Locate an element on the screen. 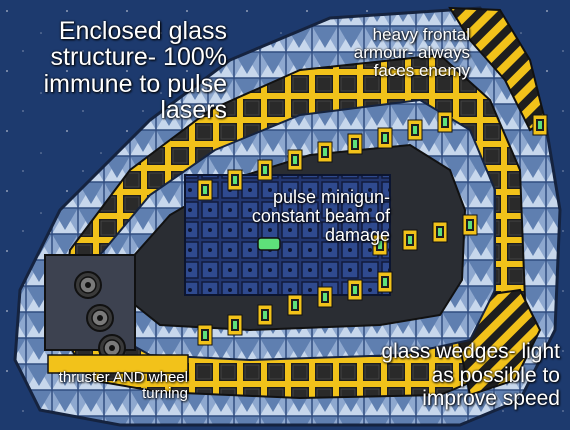 The width and height of the screenshot is (570, 430). rear-engine-block is located at coordinates (90, 302).